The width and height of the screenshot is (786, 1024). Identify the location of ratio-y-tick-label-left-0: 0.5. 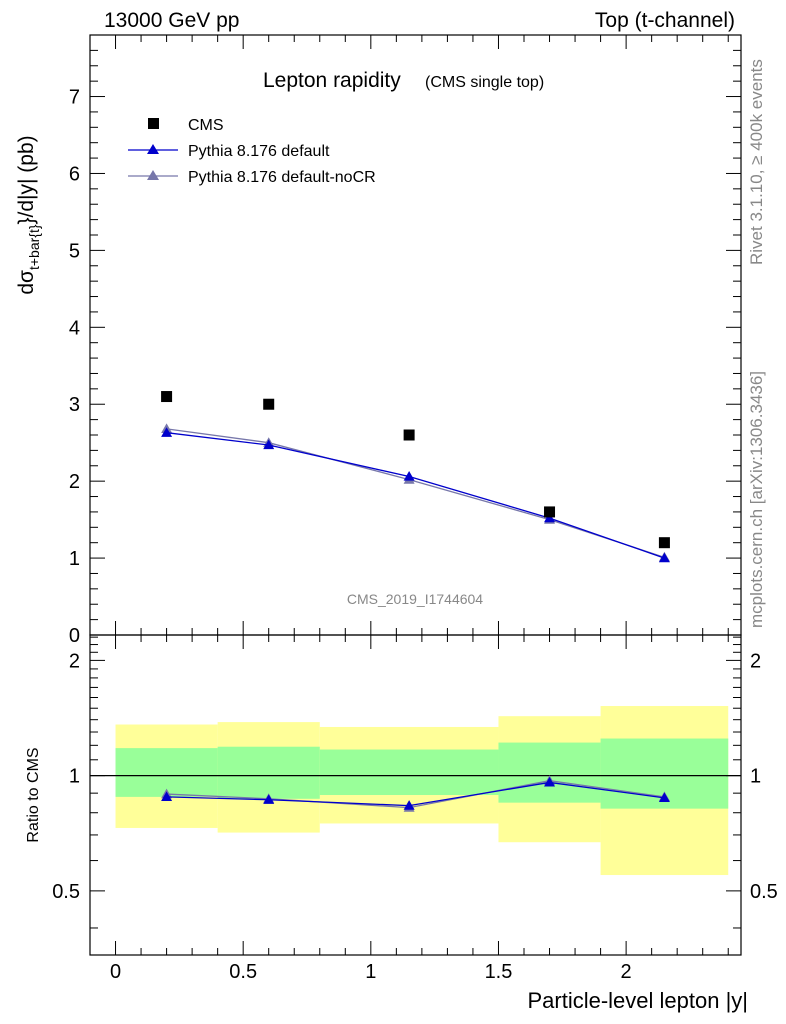
(66, 892).